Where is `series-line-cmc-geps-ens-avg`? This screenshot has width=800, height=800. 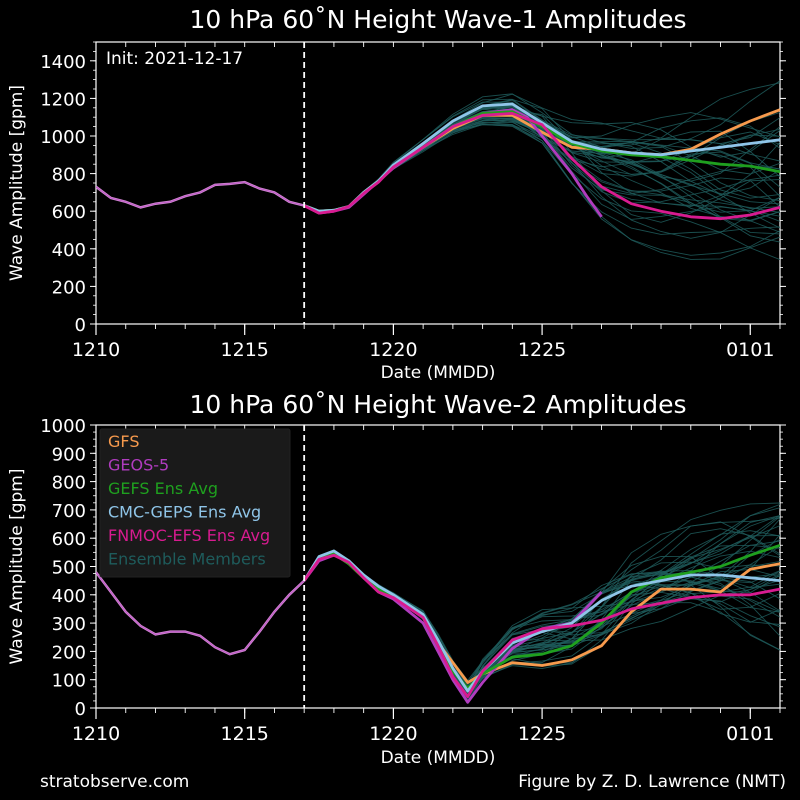 series-line-cmc-geps-ens-avg is located at coordinates (541, 621).